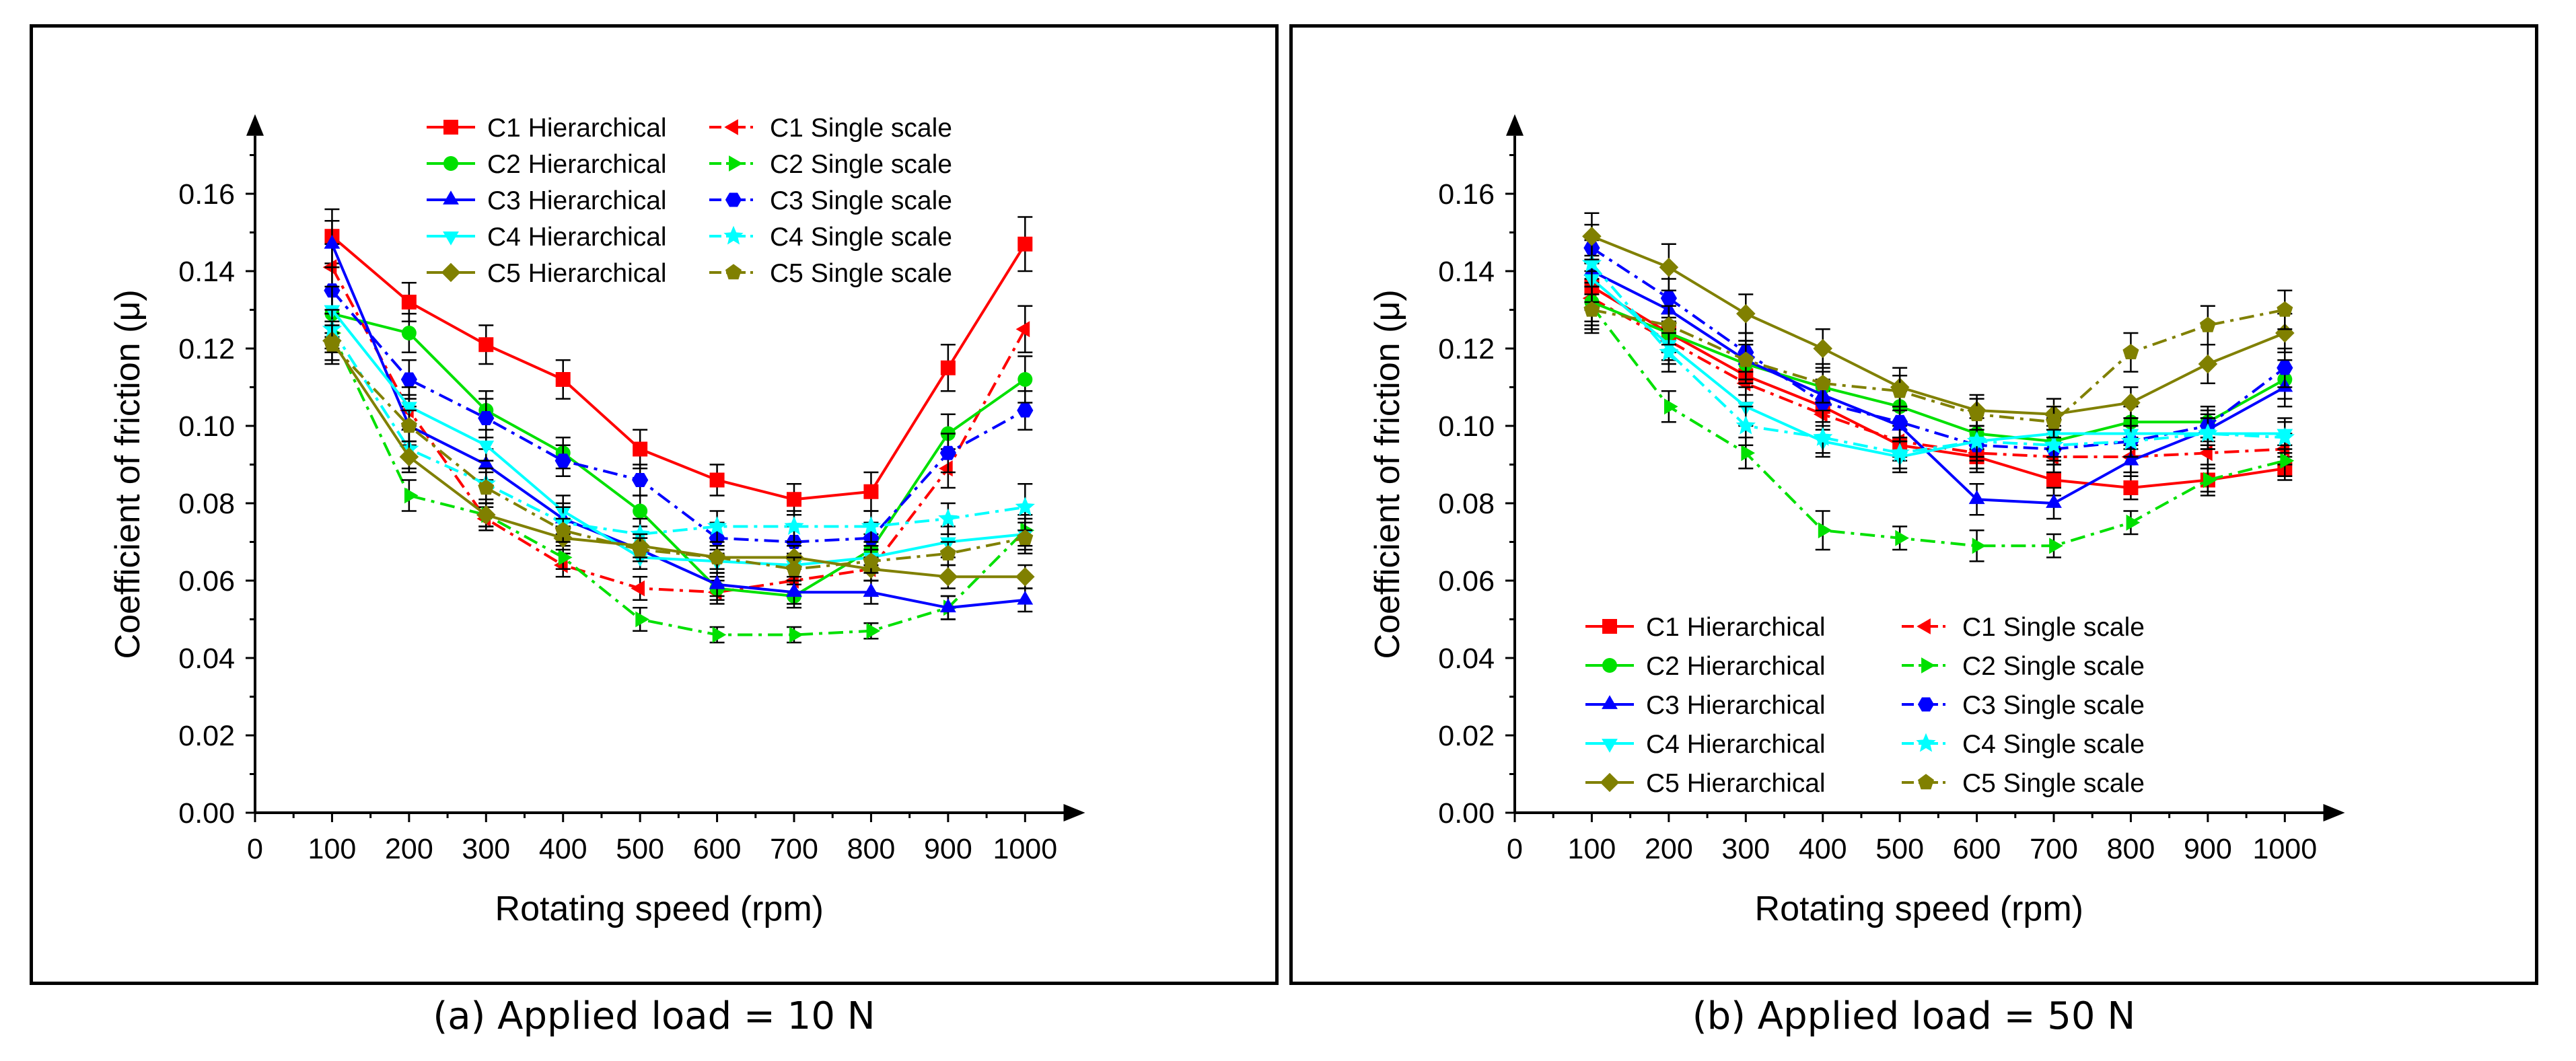  Describe the element at coordinates (206, 736) in the screenshot. I see `y-tick-label: 0.02` at that location.